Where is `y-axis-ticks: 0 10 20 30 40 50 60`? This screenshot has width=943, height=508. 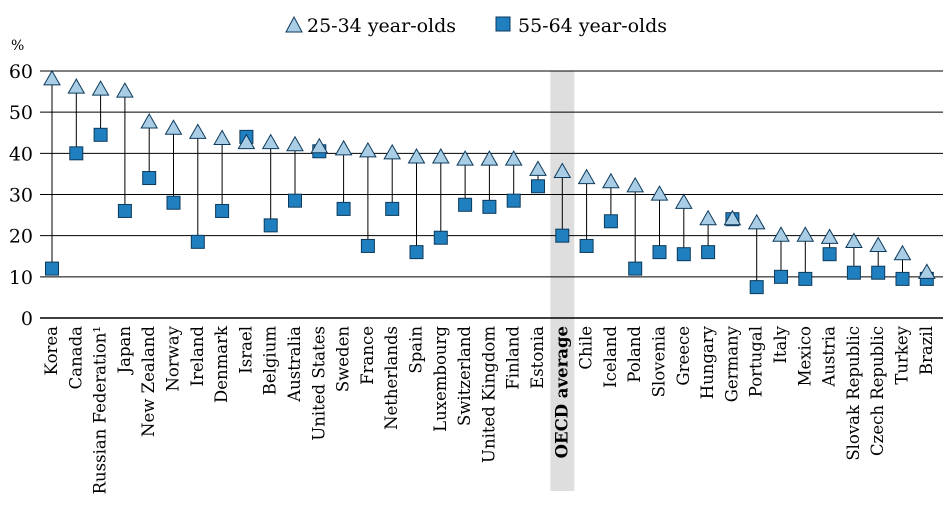
y-axis-ticks: 0 10 20 30 40 50 60 is located at coordinates (21, 195).